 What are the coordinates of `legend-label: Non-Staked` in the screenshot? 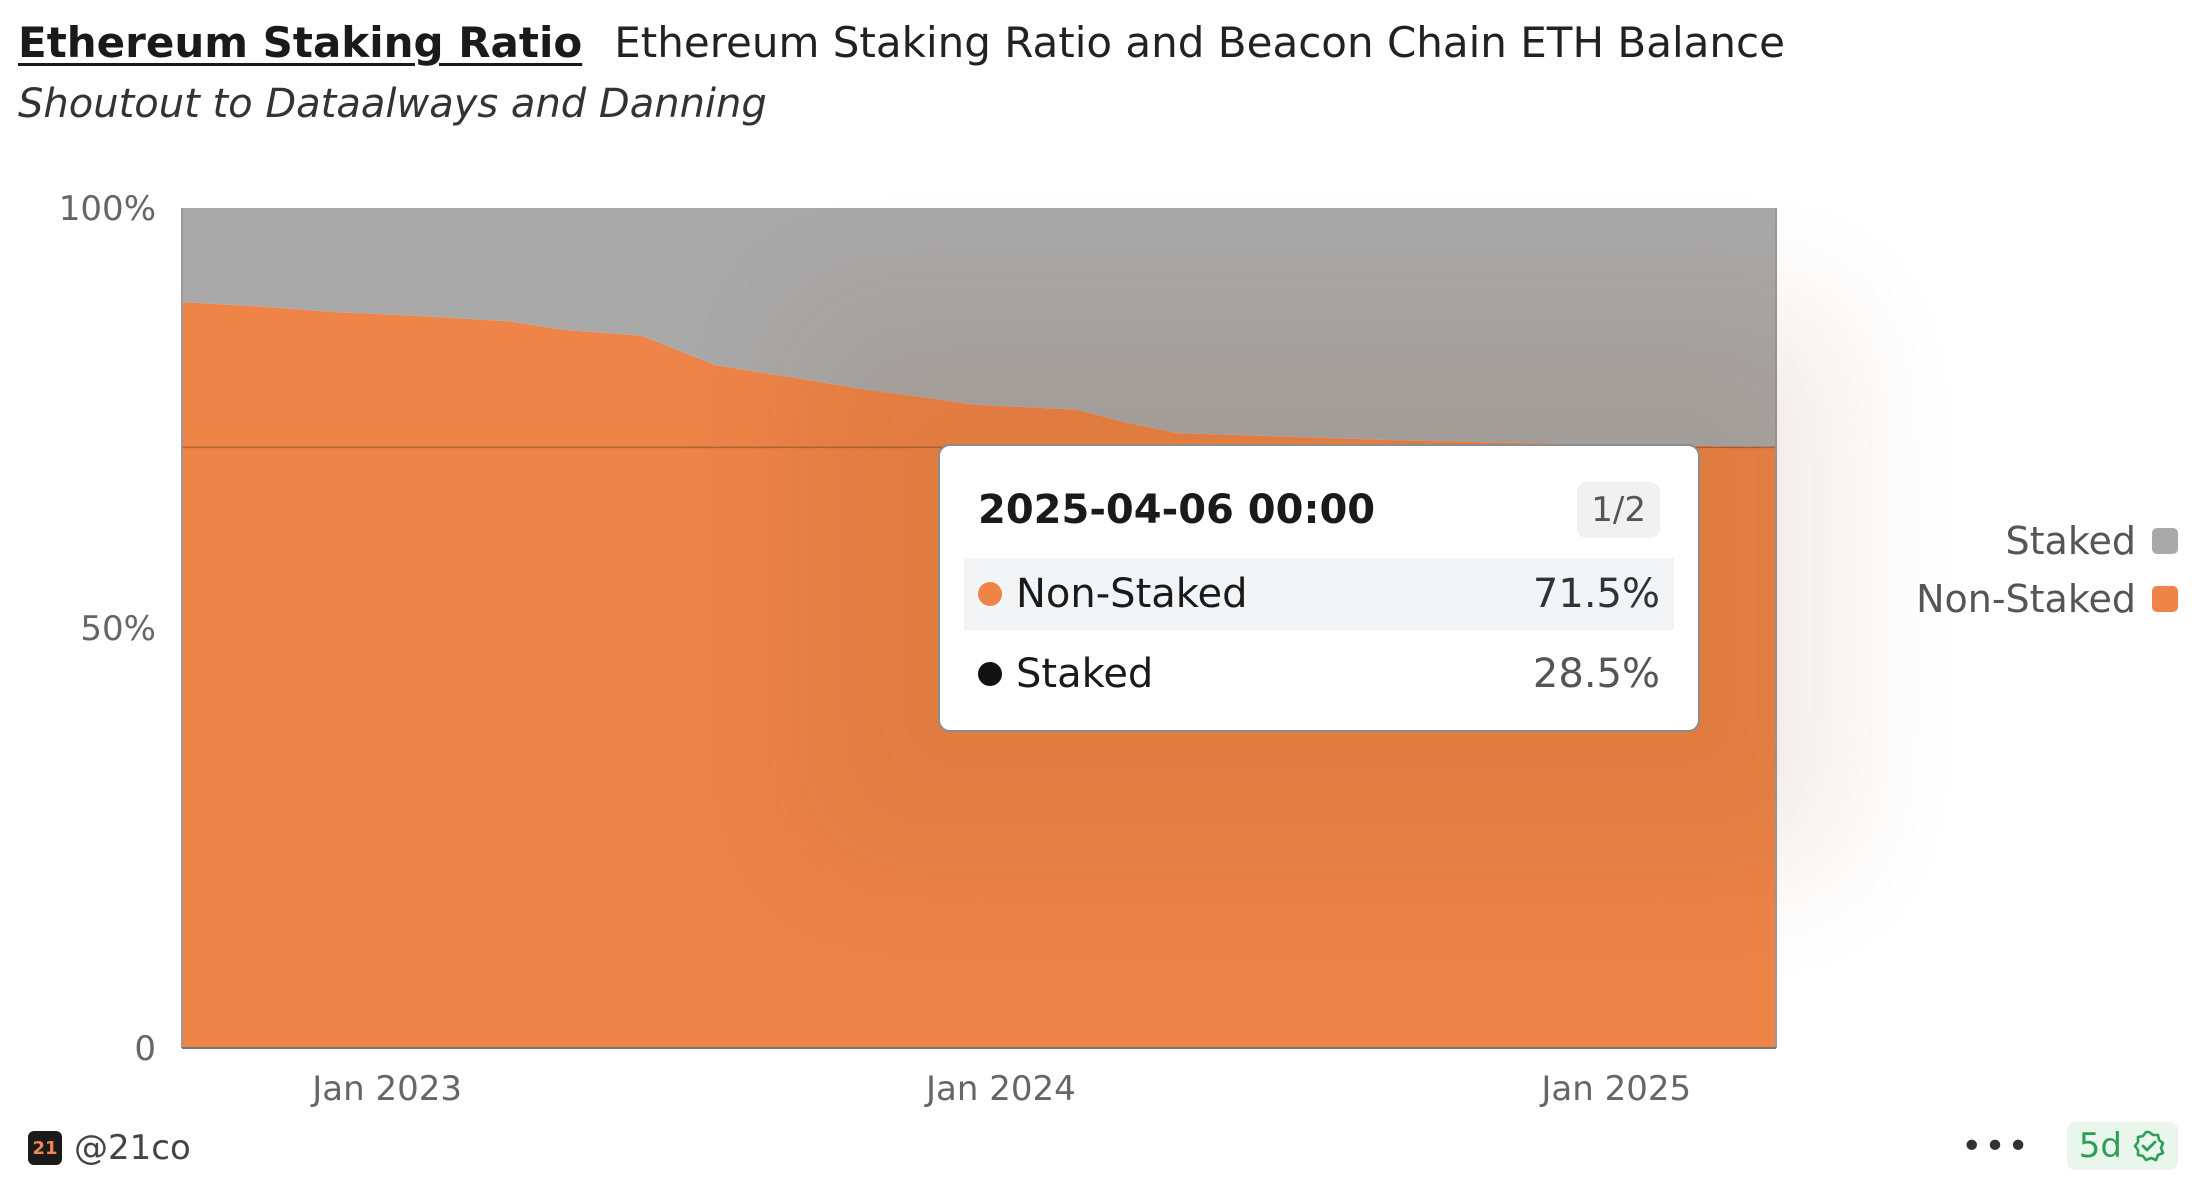 It's located at (2026, 599).